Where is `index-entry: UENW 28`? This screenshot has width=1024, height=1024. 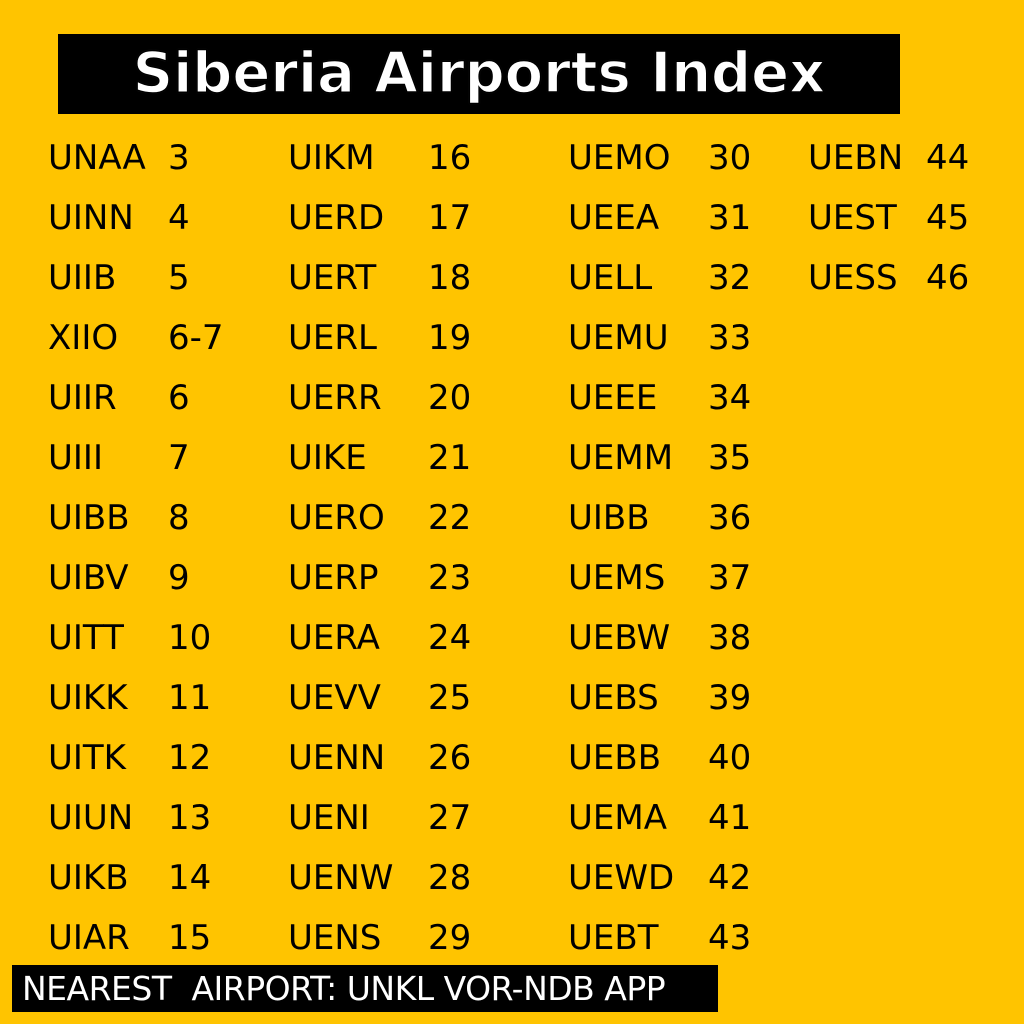
index-entry: UENW 28 is located at coordinates (379, 878).